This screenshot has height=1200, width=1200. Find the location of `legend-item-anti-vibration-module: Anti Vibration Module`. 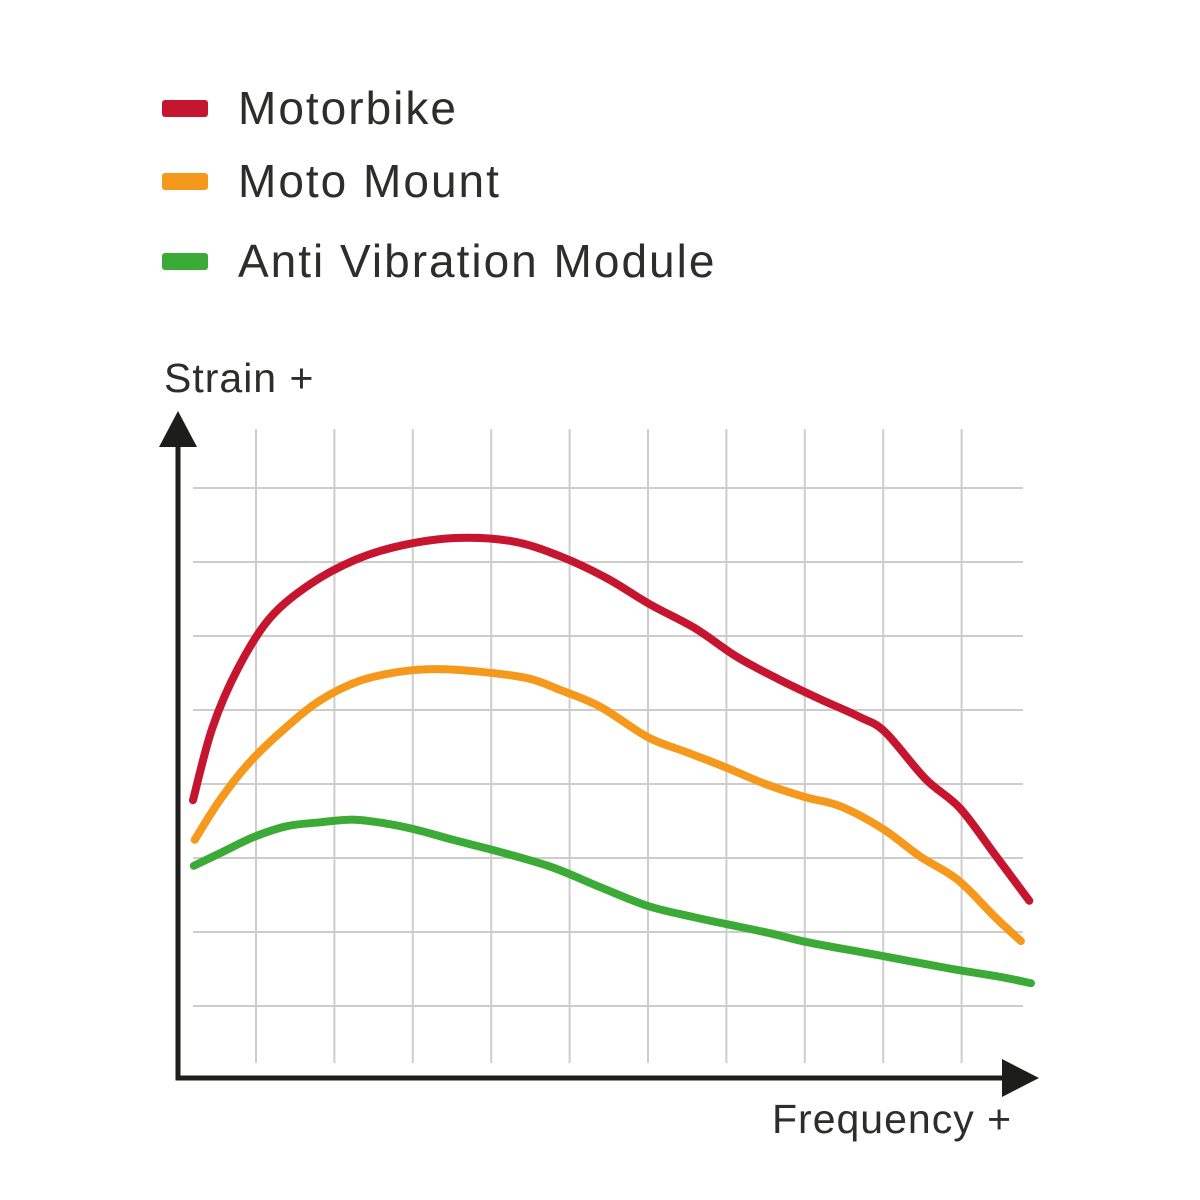

legend-item-anti-vibration-module: Anti Vibration Module is located at coordinates (439, 261).